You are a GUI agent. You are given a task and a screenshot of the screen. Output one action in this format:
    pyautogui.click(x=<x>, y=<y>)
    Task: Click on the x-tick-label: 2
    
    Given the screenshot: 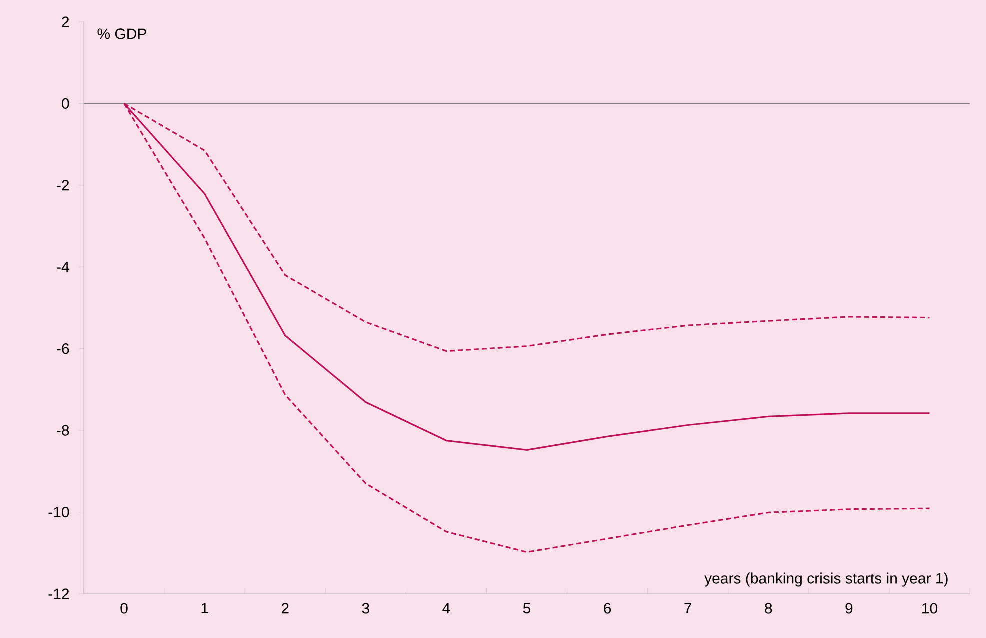 What is the action you would take?
    pyautogui.click(x=285, y=608)
    